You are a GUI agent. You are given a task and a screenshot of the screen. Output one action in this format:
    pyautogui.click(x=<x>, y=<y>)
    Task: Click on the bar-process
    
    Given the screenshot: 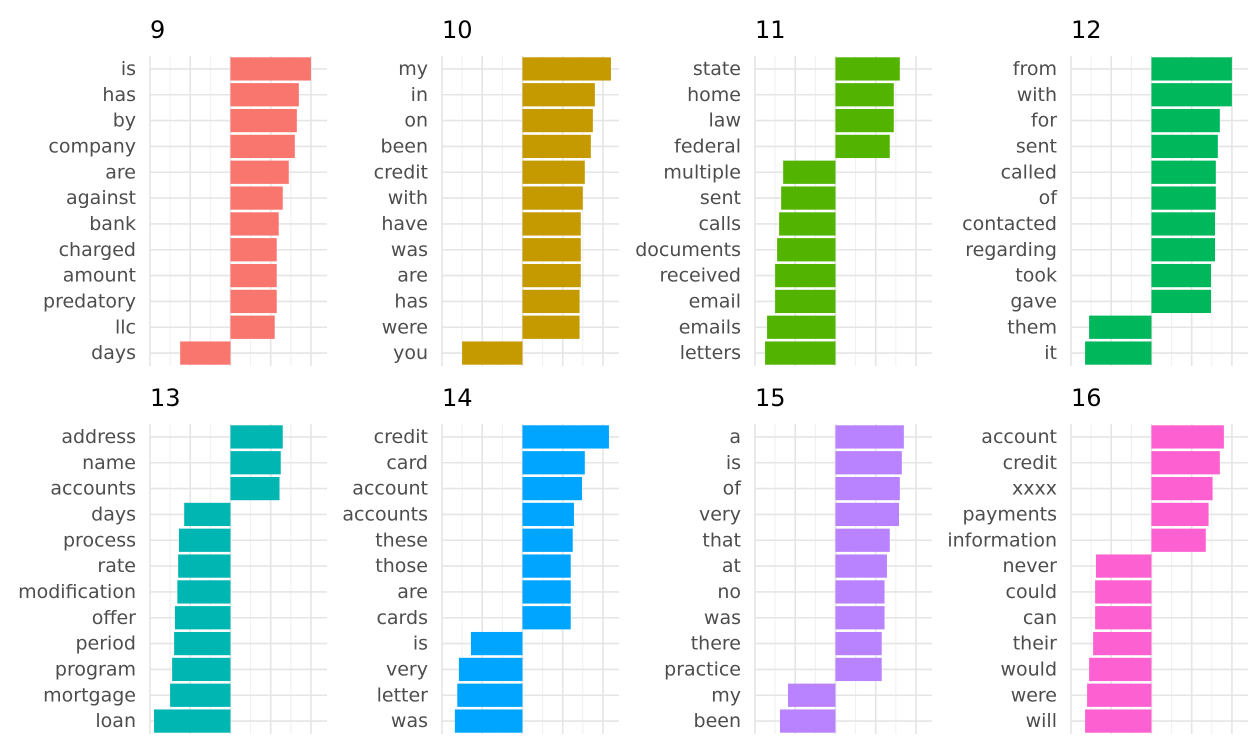 What is the action you would take?
    pyautogui.click(x=204, y=540)
    